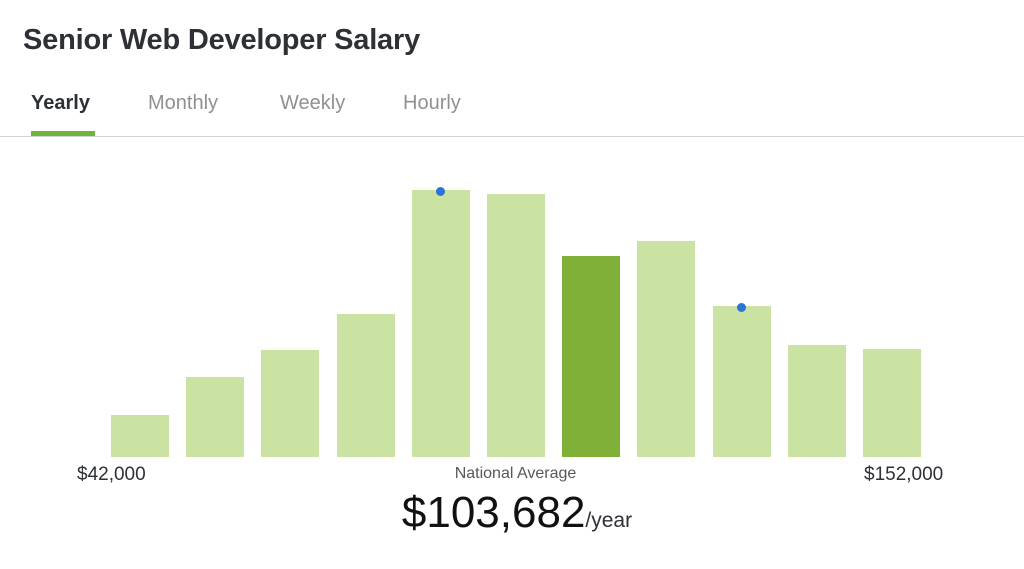  What do you see at coordinates (512, 109) in the screenshot?
I see `period-tabs: Yearly Monthly Weekly Hourly` at bounding box center [512, 109].